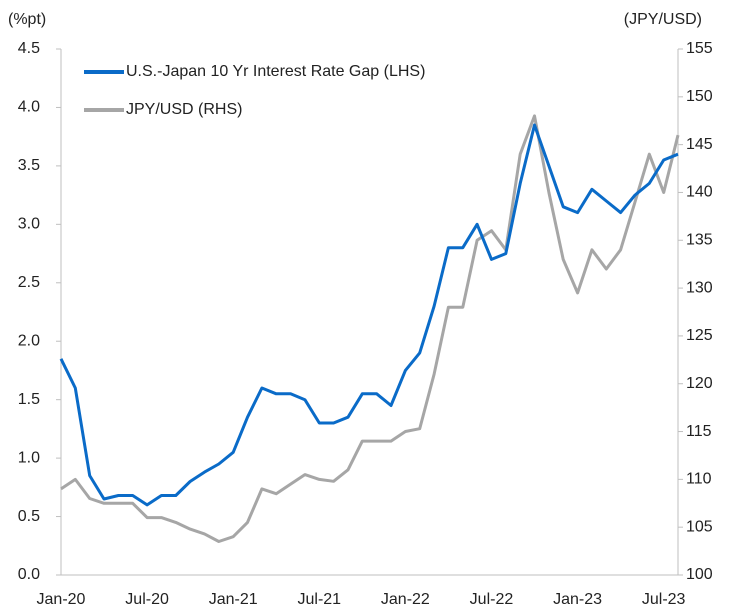 This screenshot has height=615, width=731. Describe the element at coordinates (699, 574) in the screenshot. I see `y2-tick-label: 100` at that location.